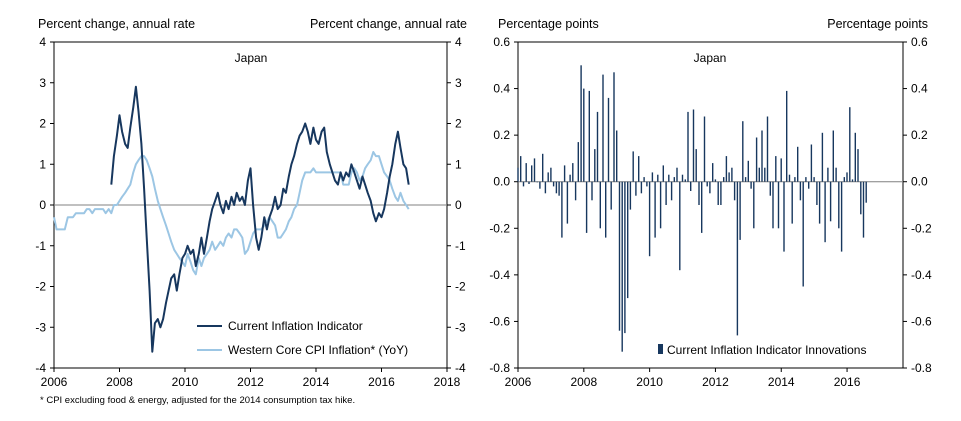 Image resolution: width=961 pixels, height=421 pixels. I want to click on left-ytick-label-left: 4, so click(42, 42).